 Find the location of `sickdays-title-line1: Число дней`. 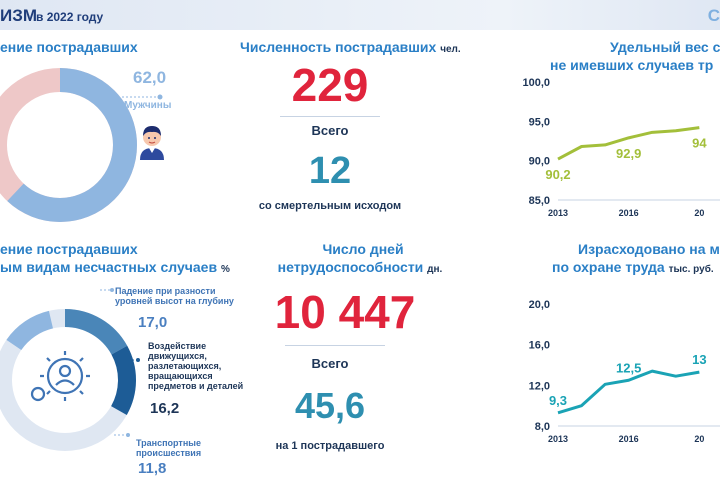

sickdays-title-line1: Число дней is located at coordinates (363, 249).